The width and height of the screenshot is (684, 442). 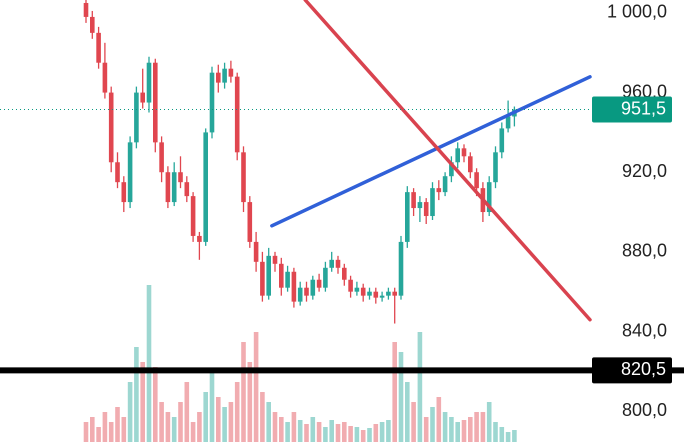 I want to click on price-label: 951,5, so click(x=643, y=108).